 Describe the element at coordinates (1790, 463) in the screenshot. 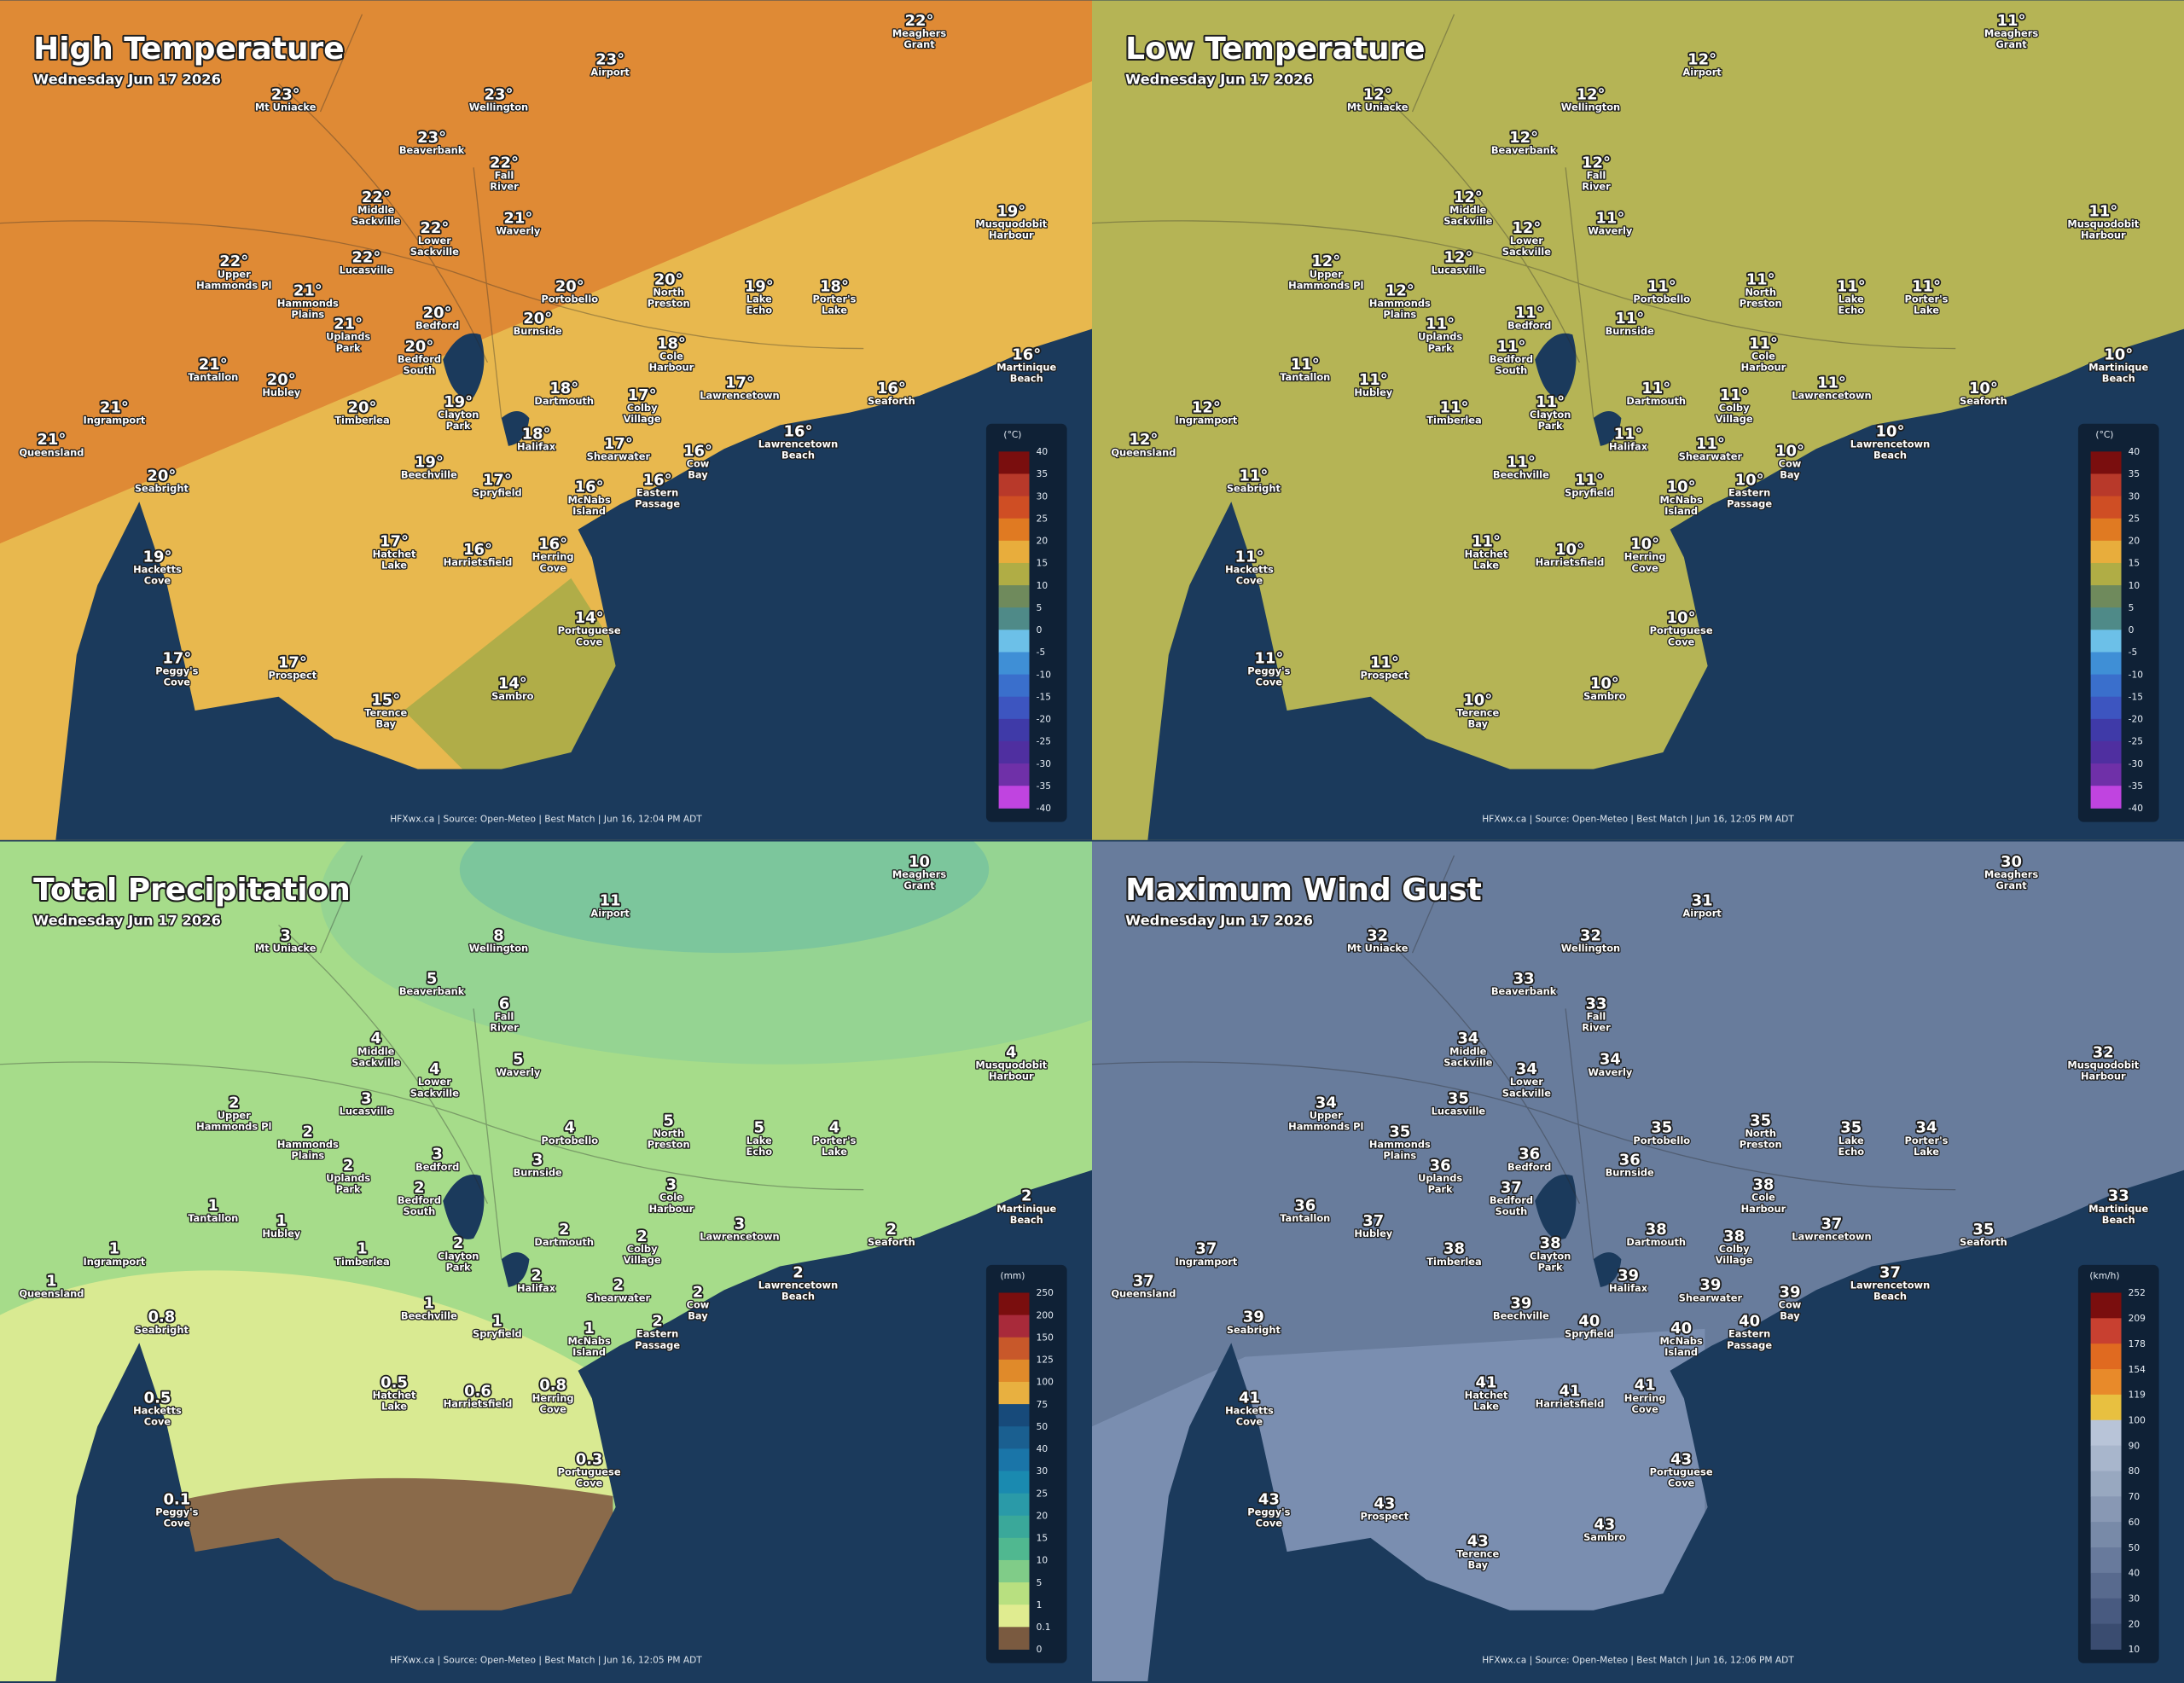

I see `place-name: Cow` at that location.